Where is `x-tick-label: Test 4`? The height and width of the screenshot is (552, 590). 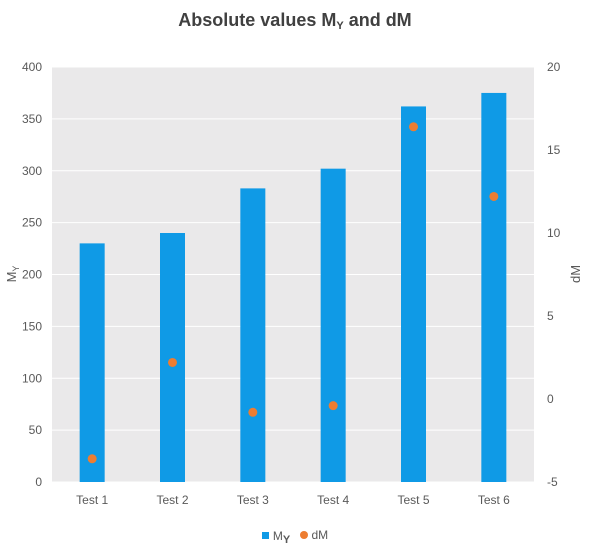
x-tick-label: Test 4 is located at coordinates (333, 500).